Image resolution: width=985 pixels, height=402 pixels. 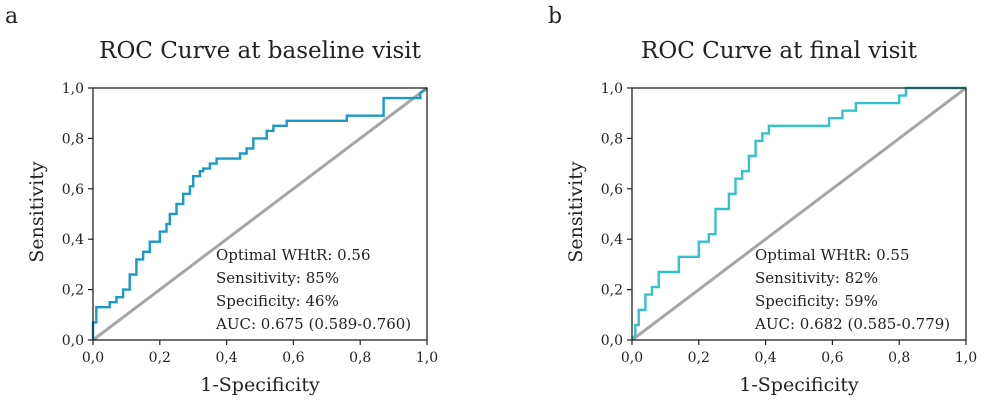 I want to click on y-axis-label-b: Sensitivity, so click(x=576, y=211).